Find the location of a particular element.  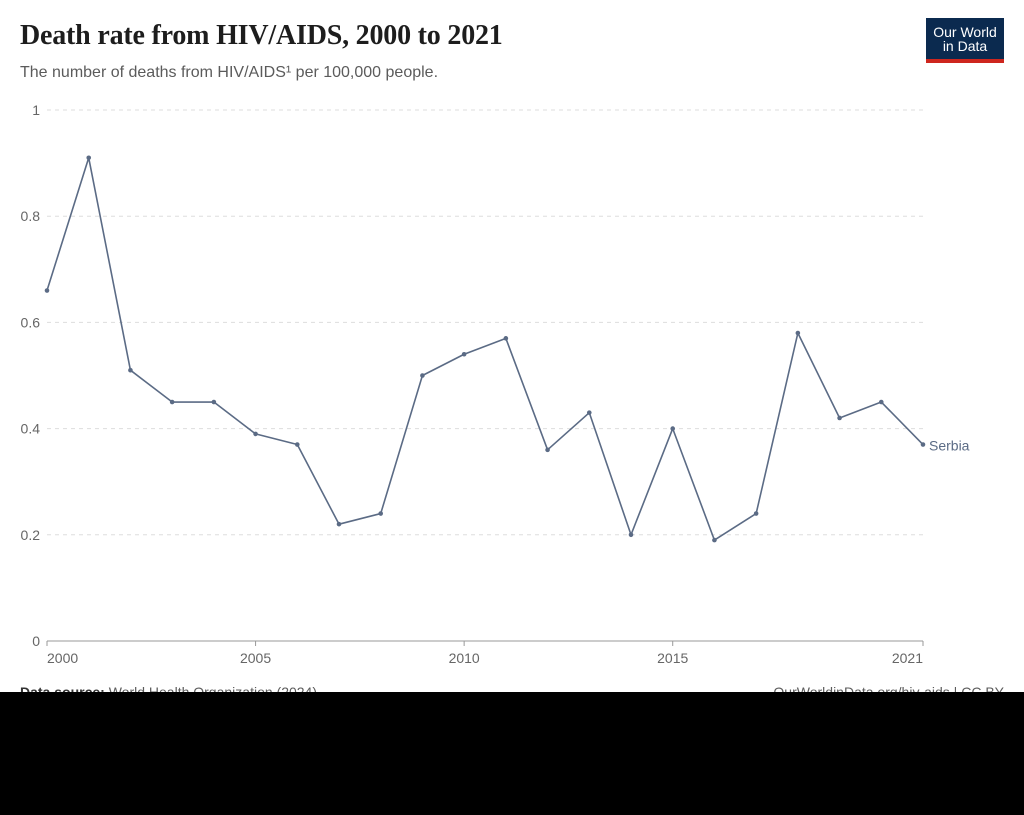

series-label: Serbia is located at coordinates (949, 446).